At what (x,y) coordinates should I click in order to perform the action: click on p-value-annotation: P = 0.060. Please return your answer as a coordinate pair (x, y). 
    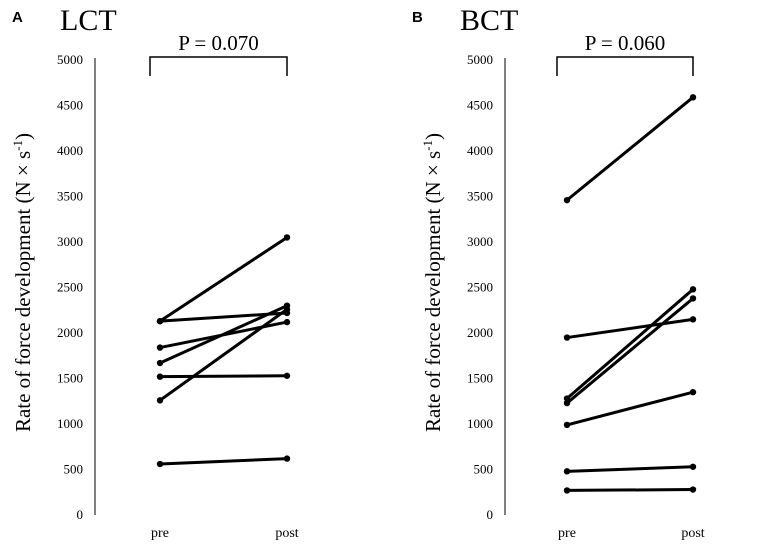
    Looking at the image, I should click on (625, 43).